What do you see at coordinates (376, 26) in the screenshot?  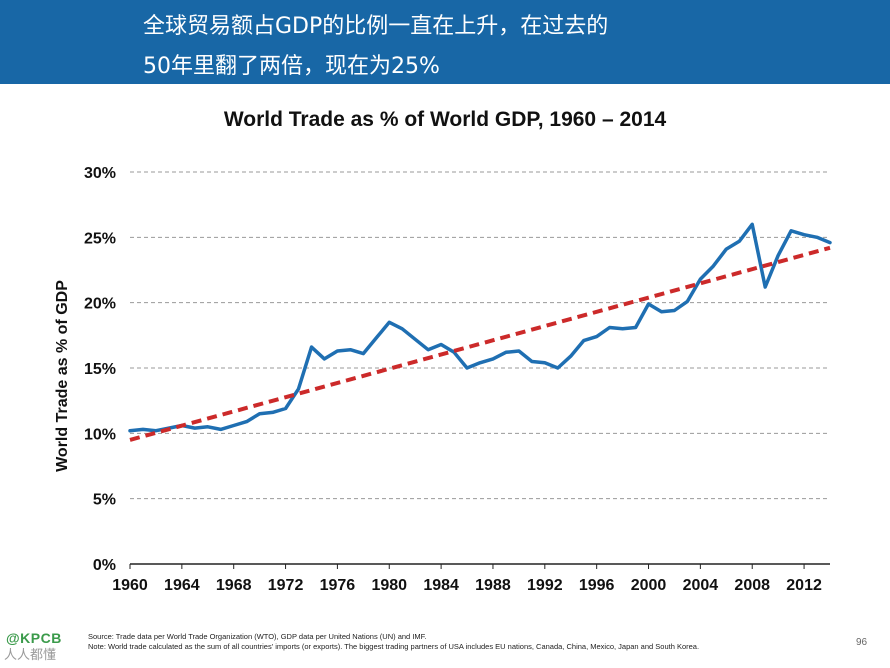 I see `header-line-1: 全球贸易额占GDP的比例一直在上升，在过去的` at bounding box center [376, 26].